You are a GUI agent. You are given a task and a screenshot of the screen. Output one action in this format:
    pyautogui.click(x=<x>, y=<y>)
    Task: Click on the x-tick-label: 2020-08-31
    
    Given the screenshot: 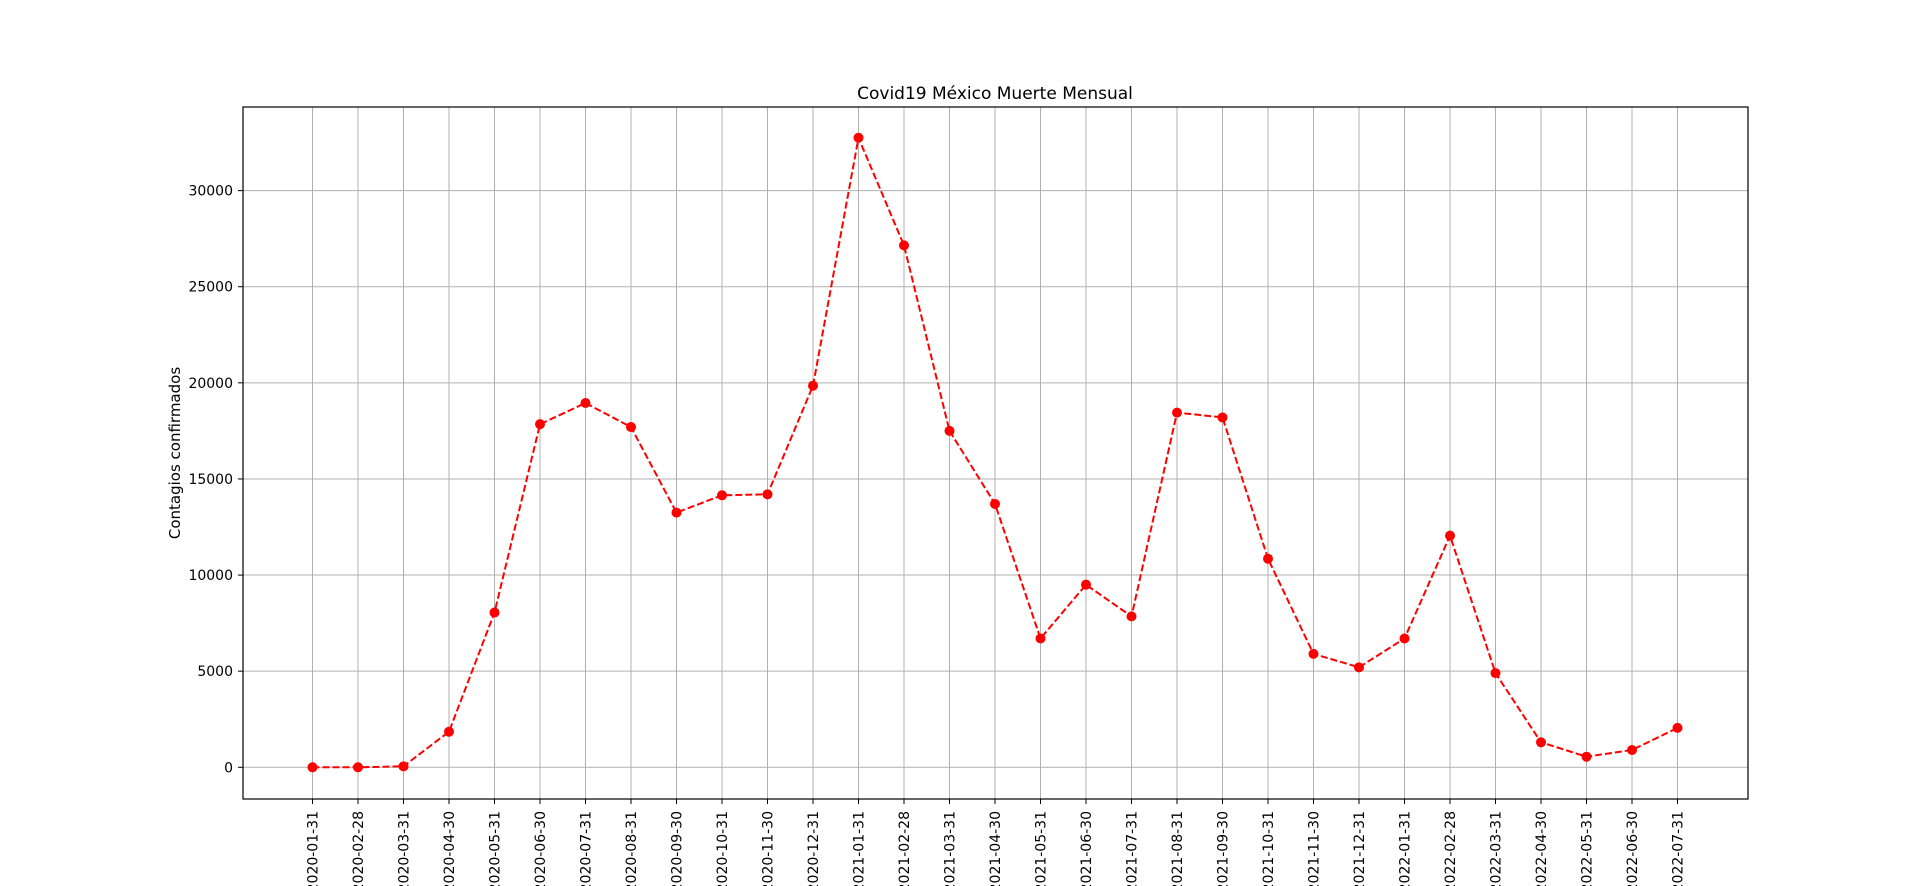 What is the action you would take?
    pyautogui.click(x=632, y=848)
    